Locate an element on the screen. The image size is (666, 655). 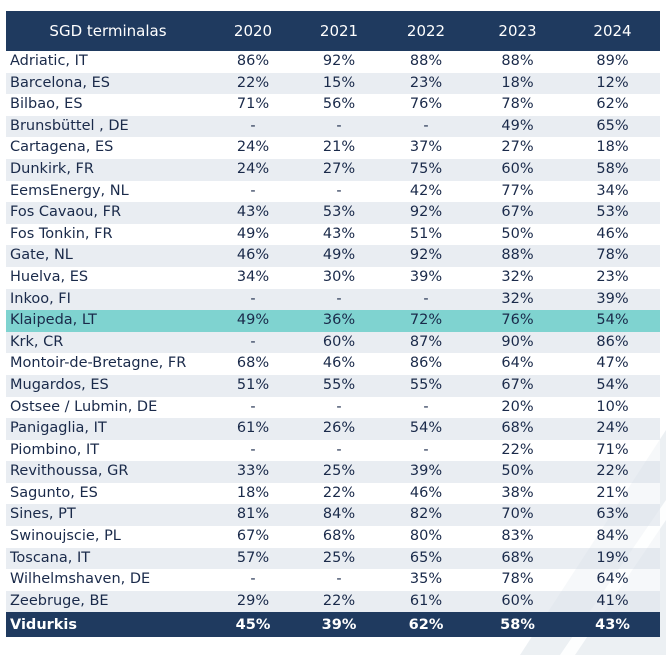
utilization-cell: 42% is located at coordinates (426, 191).